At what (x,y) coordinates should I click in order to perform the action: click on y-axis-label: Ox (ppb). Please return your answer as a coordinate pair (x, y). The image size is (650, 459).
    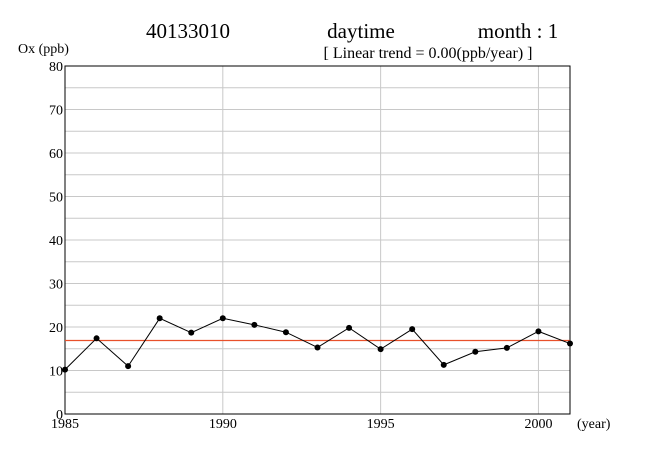
    Looking at the image, I should click on (43, 49).